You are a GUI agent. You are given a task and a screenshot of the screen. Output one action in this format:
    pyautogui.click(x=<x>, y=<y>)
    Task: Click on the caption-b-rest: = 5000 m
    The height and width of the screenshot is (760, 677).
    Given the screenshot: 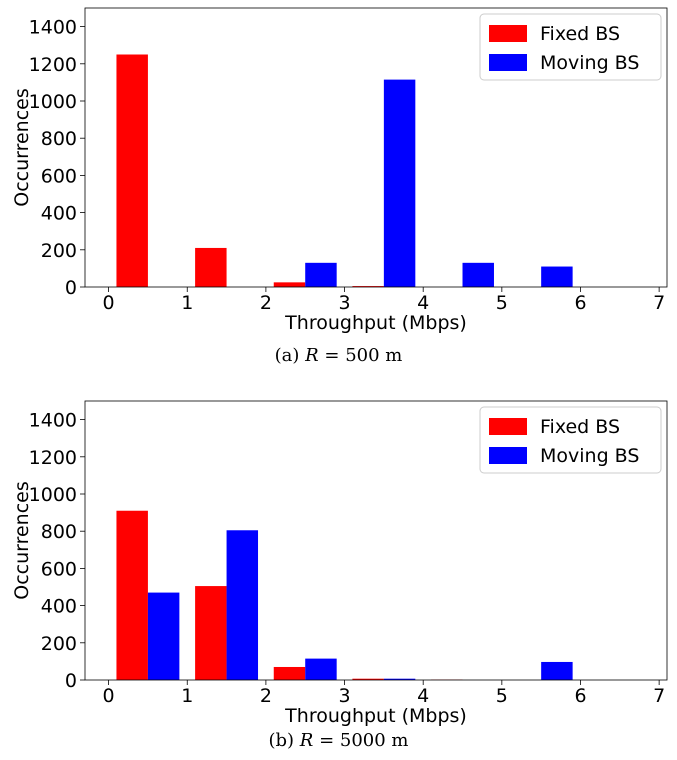 What is the action you would take?
    pyautogui.click(x=364, y=740)
    